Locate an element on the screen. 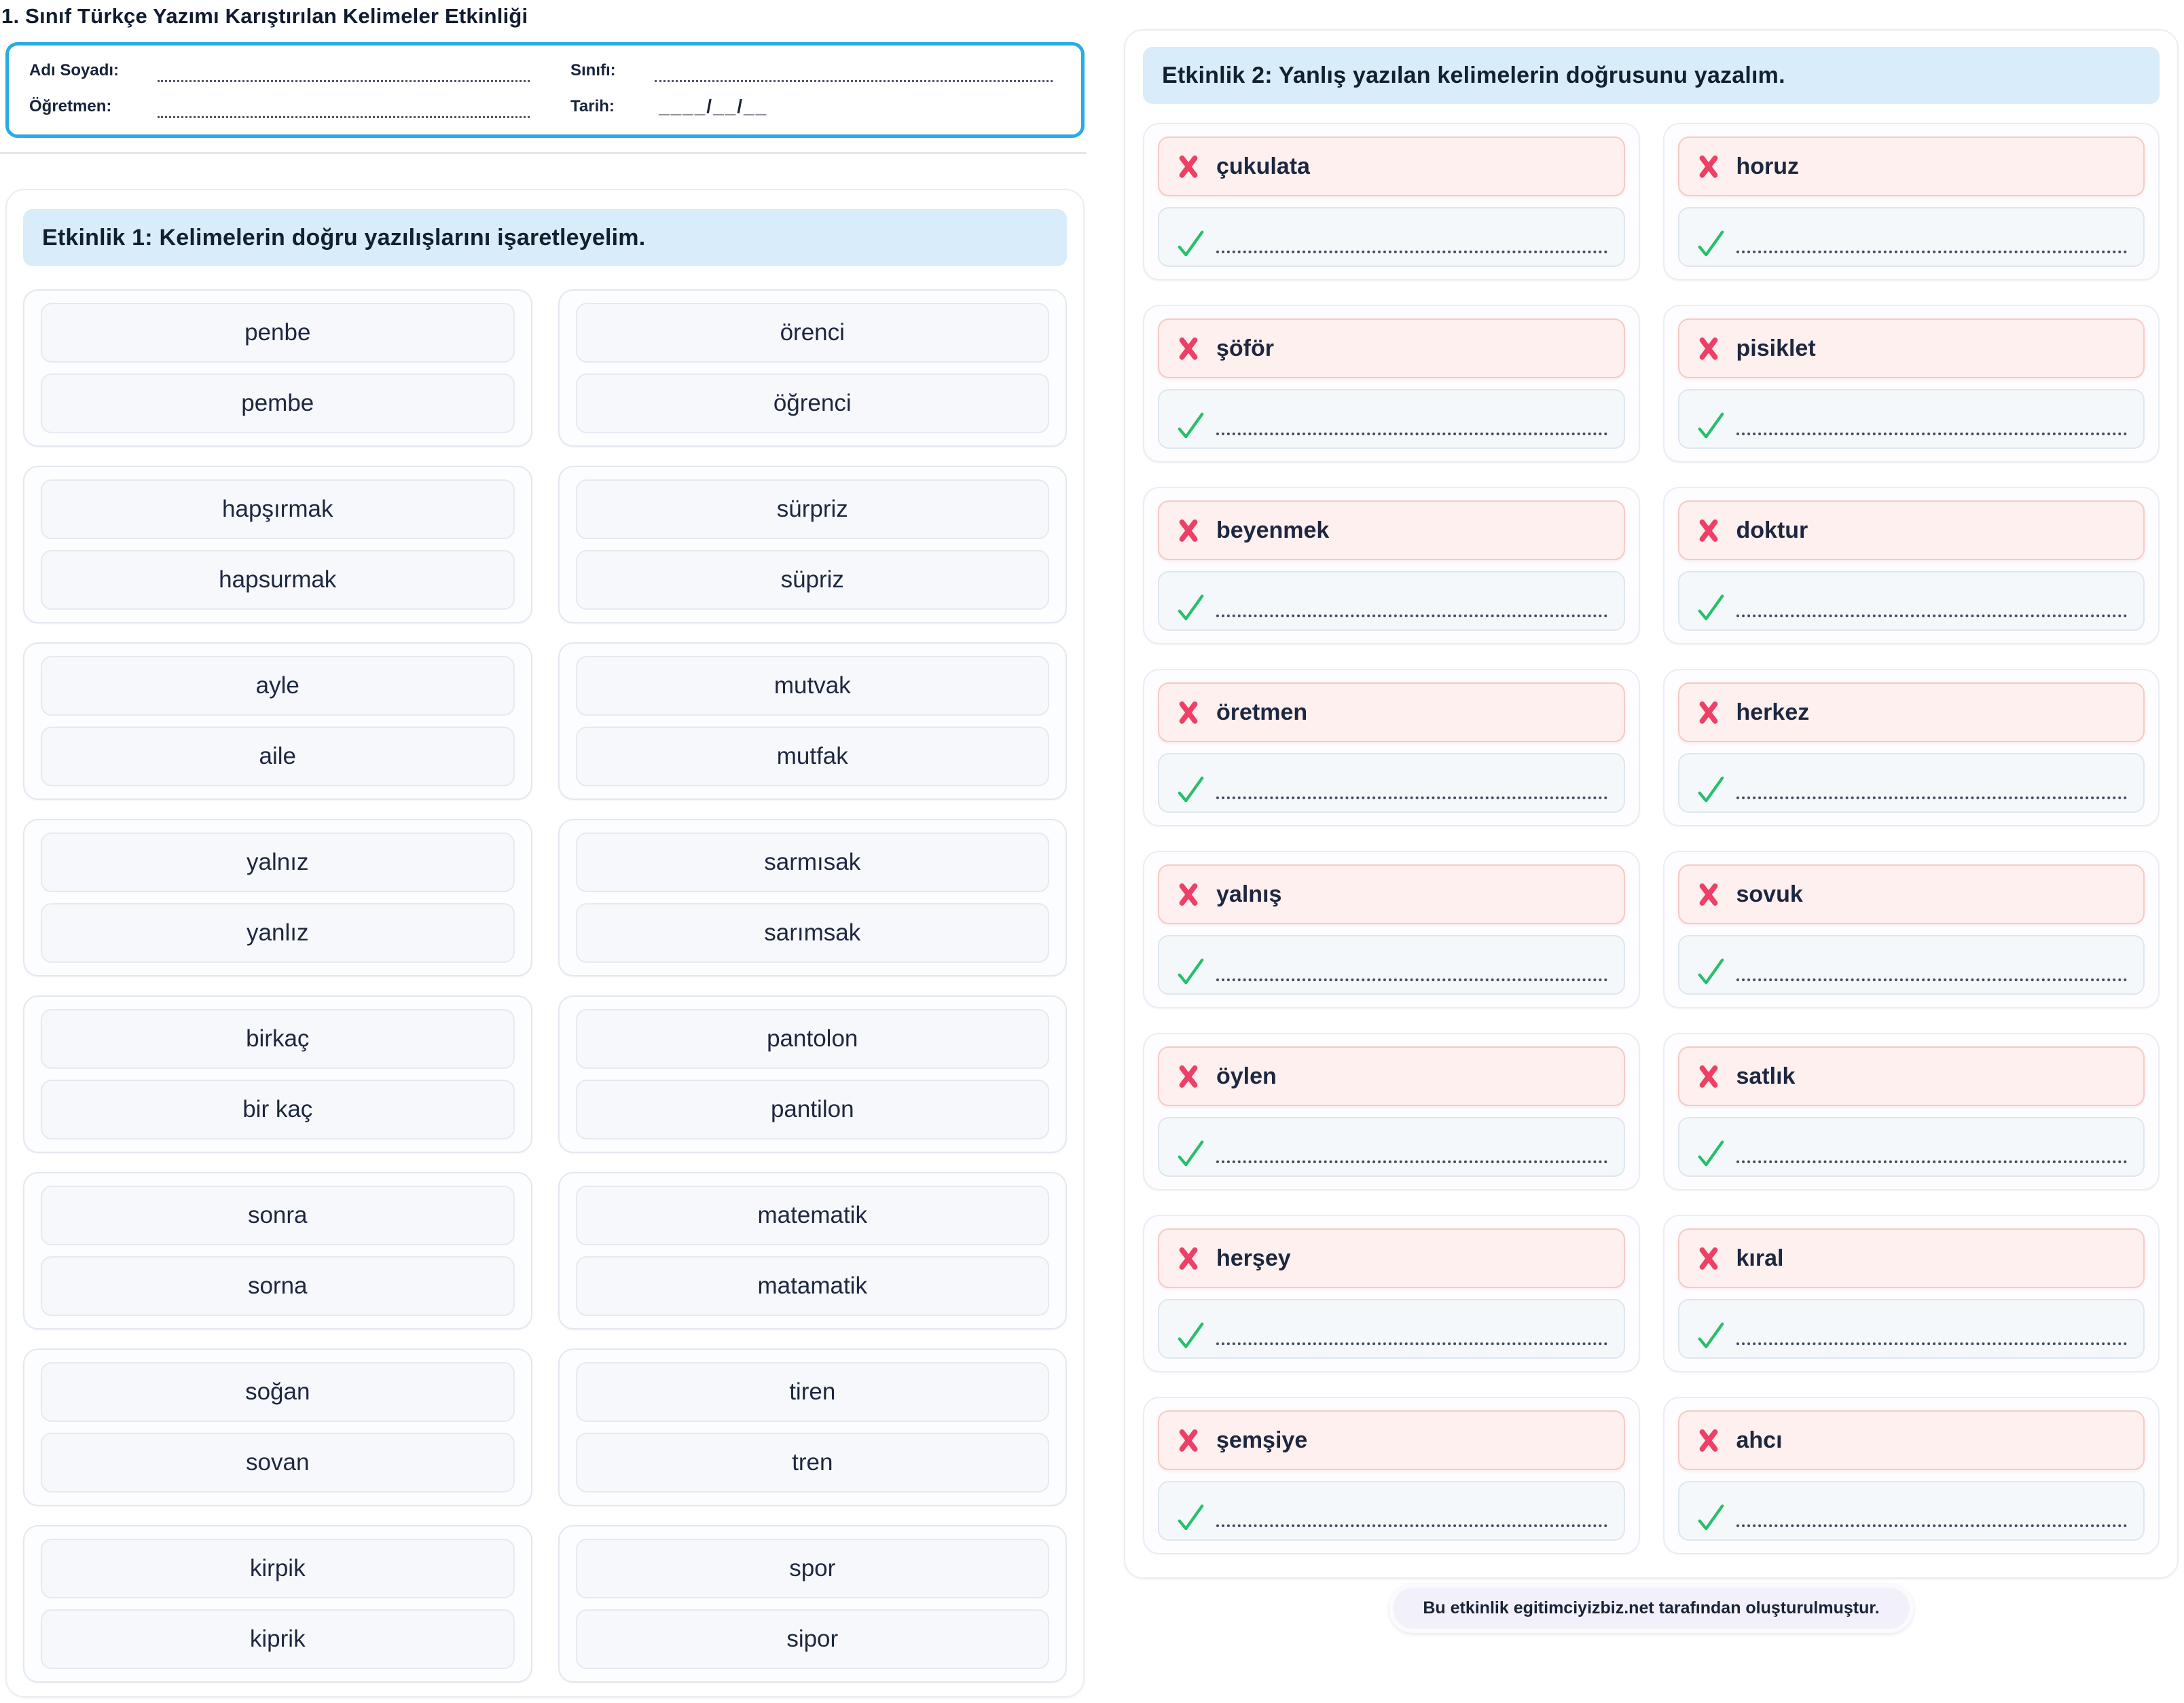  word-option-button: matematik is located at coordinates (812, 1215).